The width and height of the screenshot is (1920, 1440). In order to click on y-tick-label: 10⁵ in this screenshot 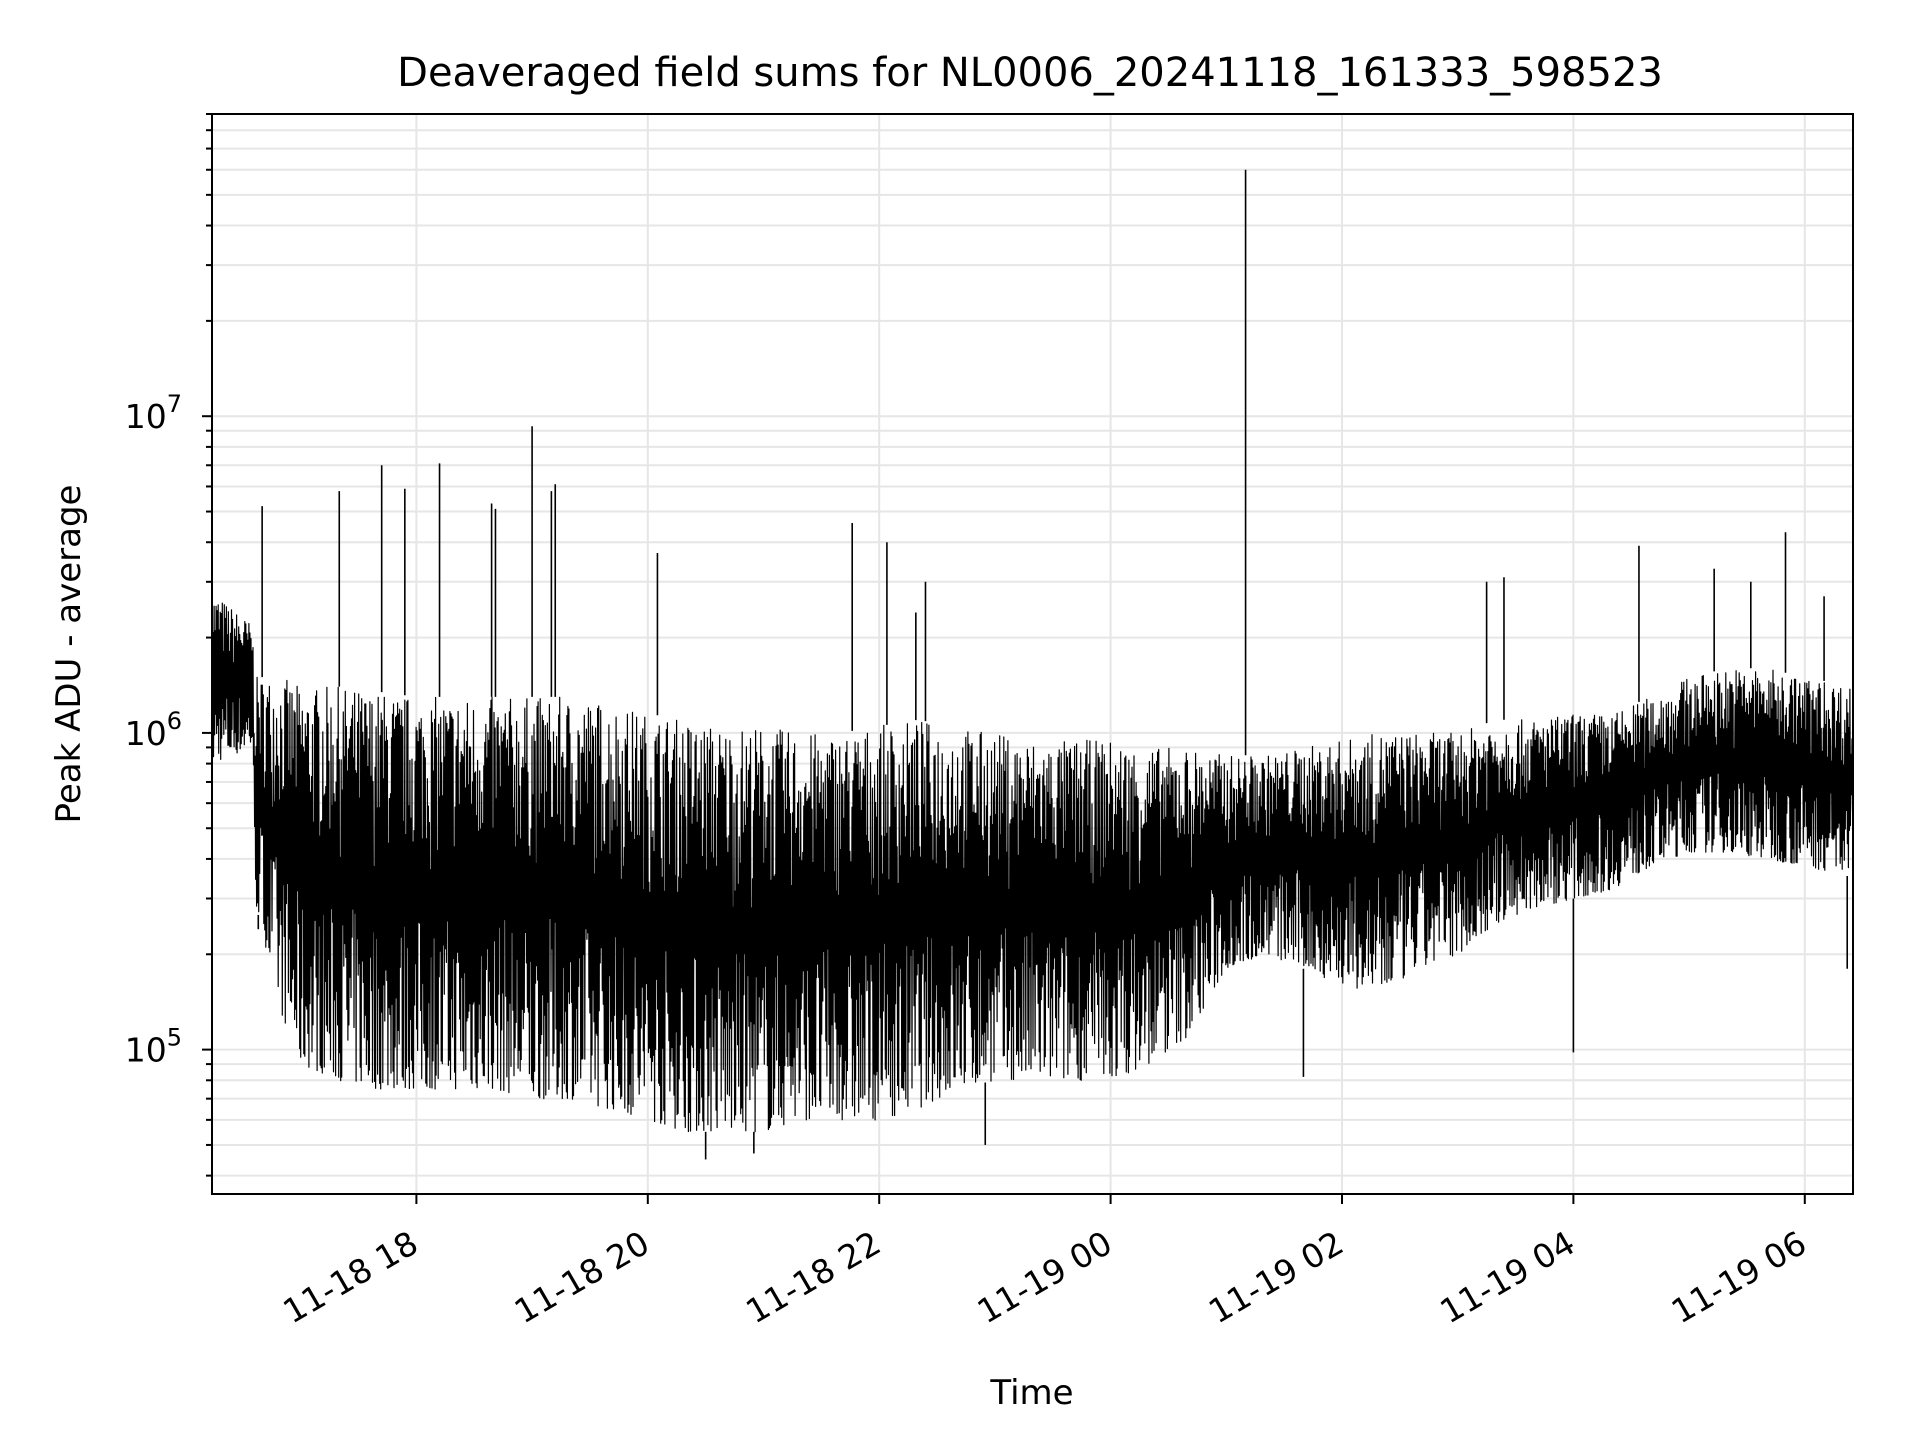, I will do `click(153, 1047)`.